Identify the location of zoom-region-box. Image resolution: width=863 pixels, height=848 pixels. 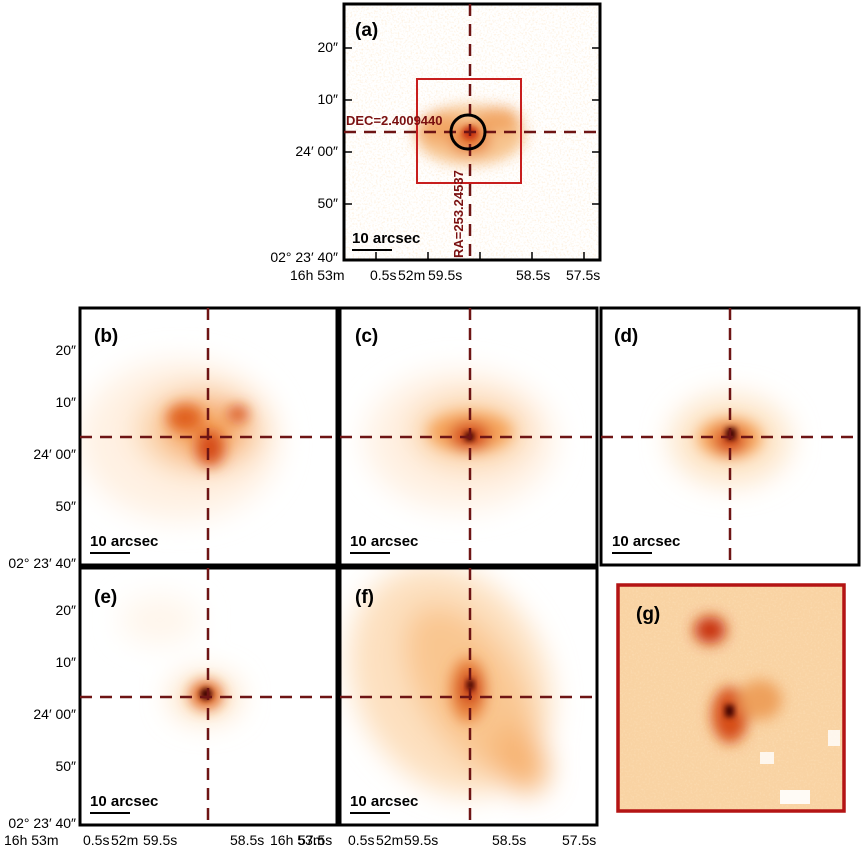
(469, 131).